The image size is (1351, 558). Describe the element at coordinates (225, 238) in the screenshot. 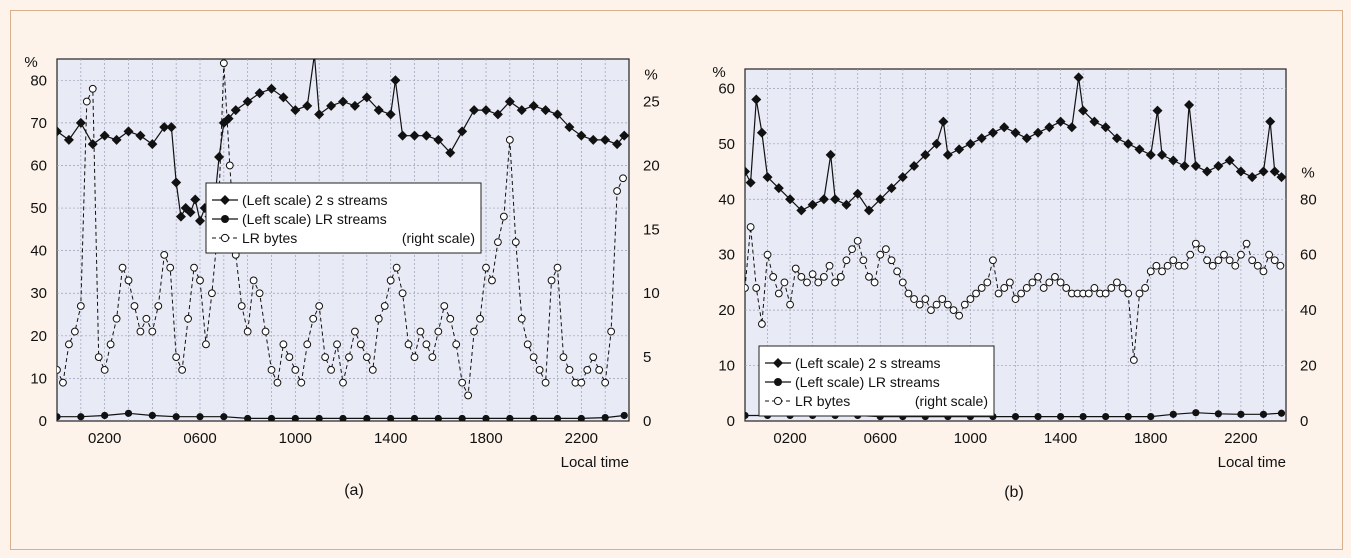

I see `legend-marker-open-circle` at that location.